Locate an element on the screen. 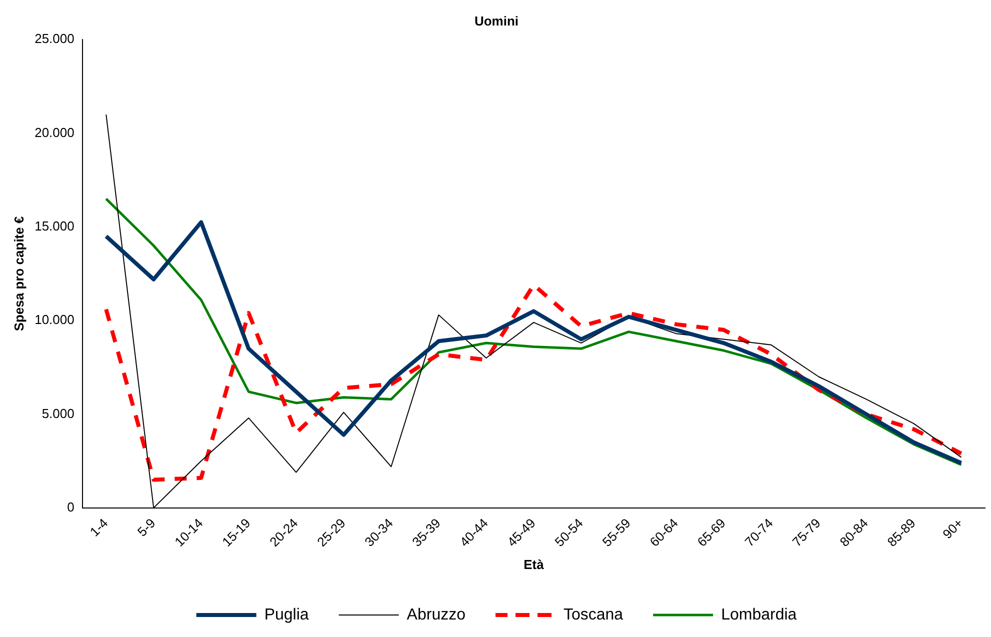 This screenshot has height=637, width=991. legend-label: Toscana is located at coordinates (593, 615).